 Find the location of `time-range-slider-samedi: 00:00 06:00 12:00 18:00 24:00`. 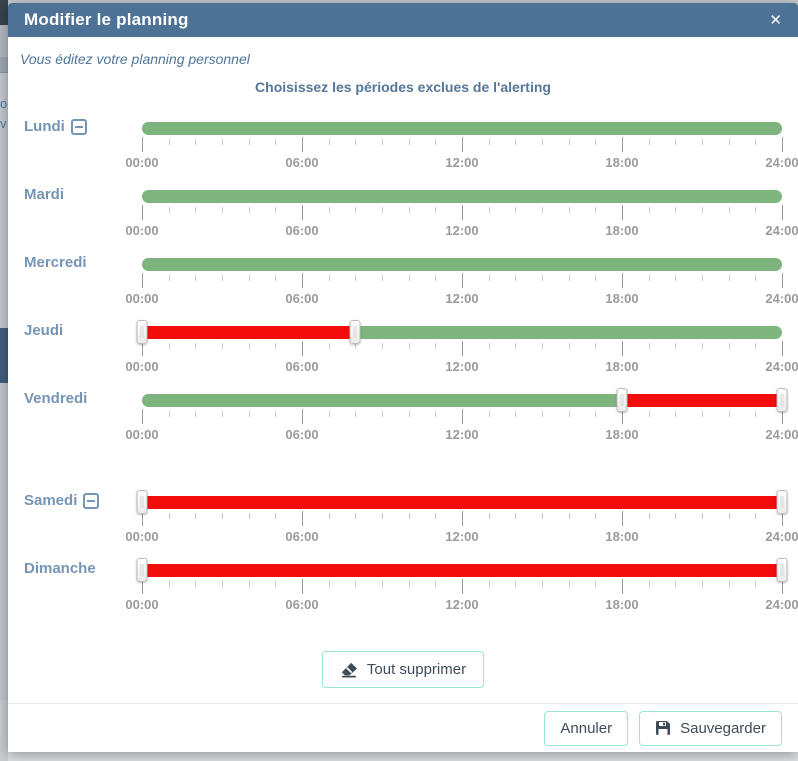

time-range-slider-samedi: 00:00 06:00 12:00 18:00 24:00 is located at coordinates (461, 517).